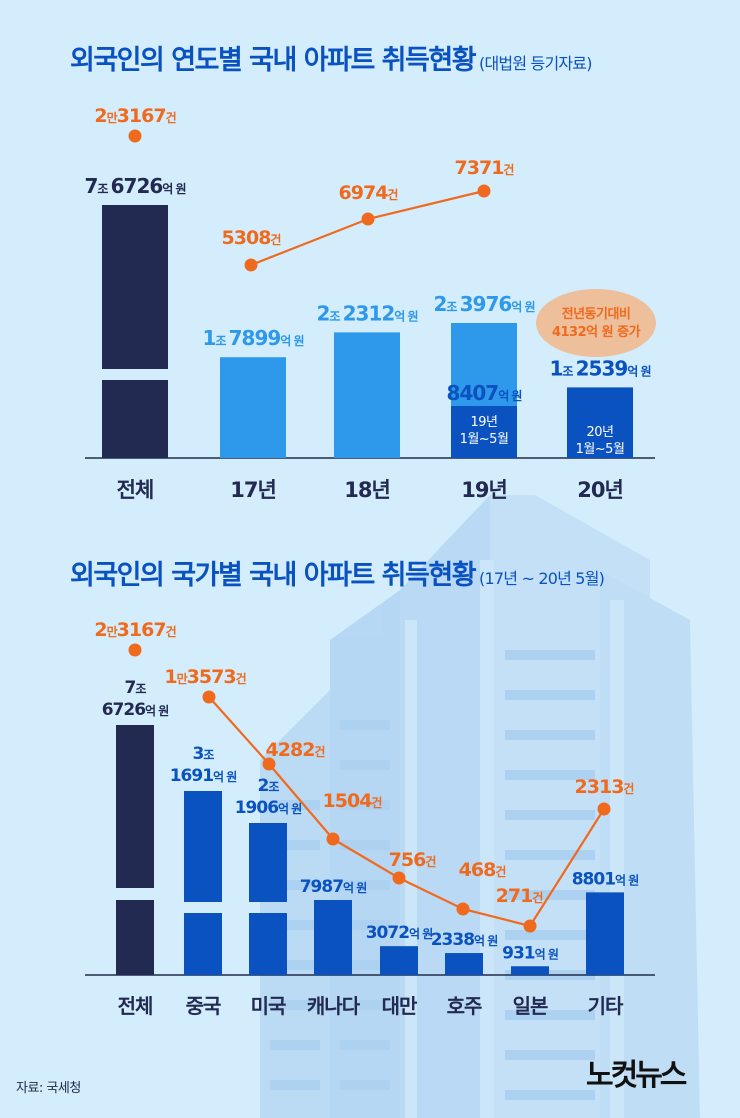 The height and width of the screenshot is (1118, 740). Describe the element at coordinates (136, 688) in the screenshot. I see `amount-label-line1: 7조` at that location.